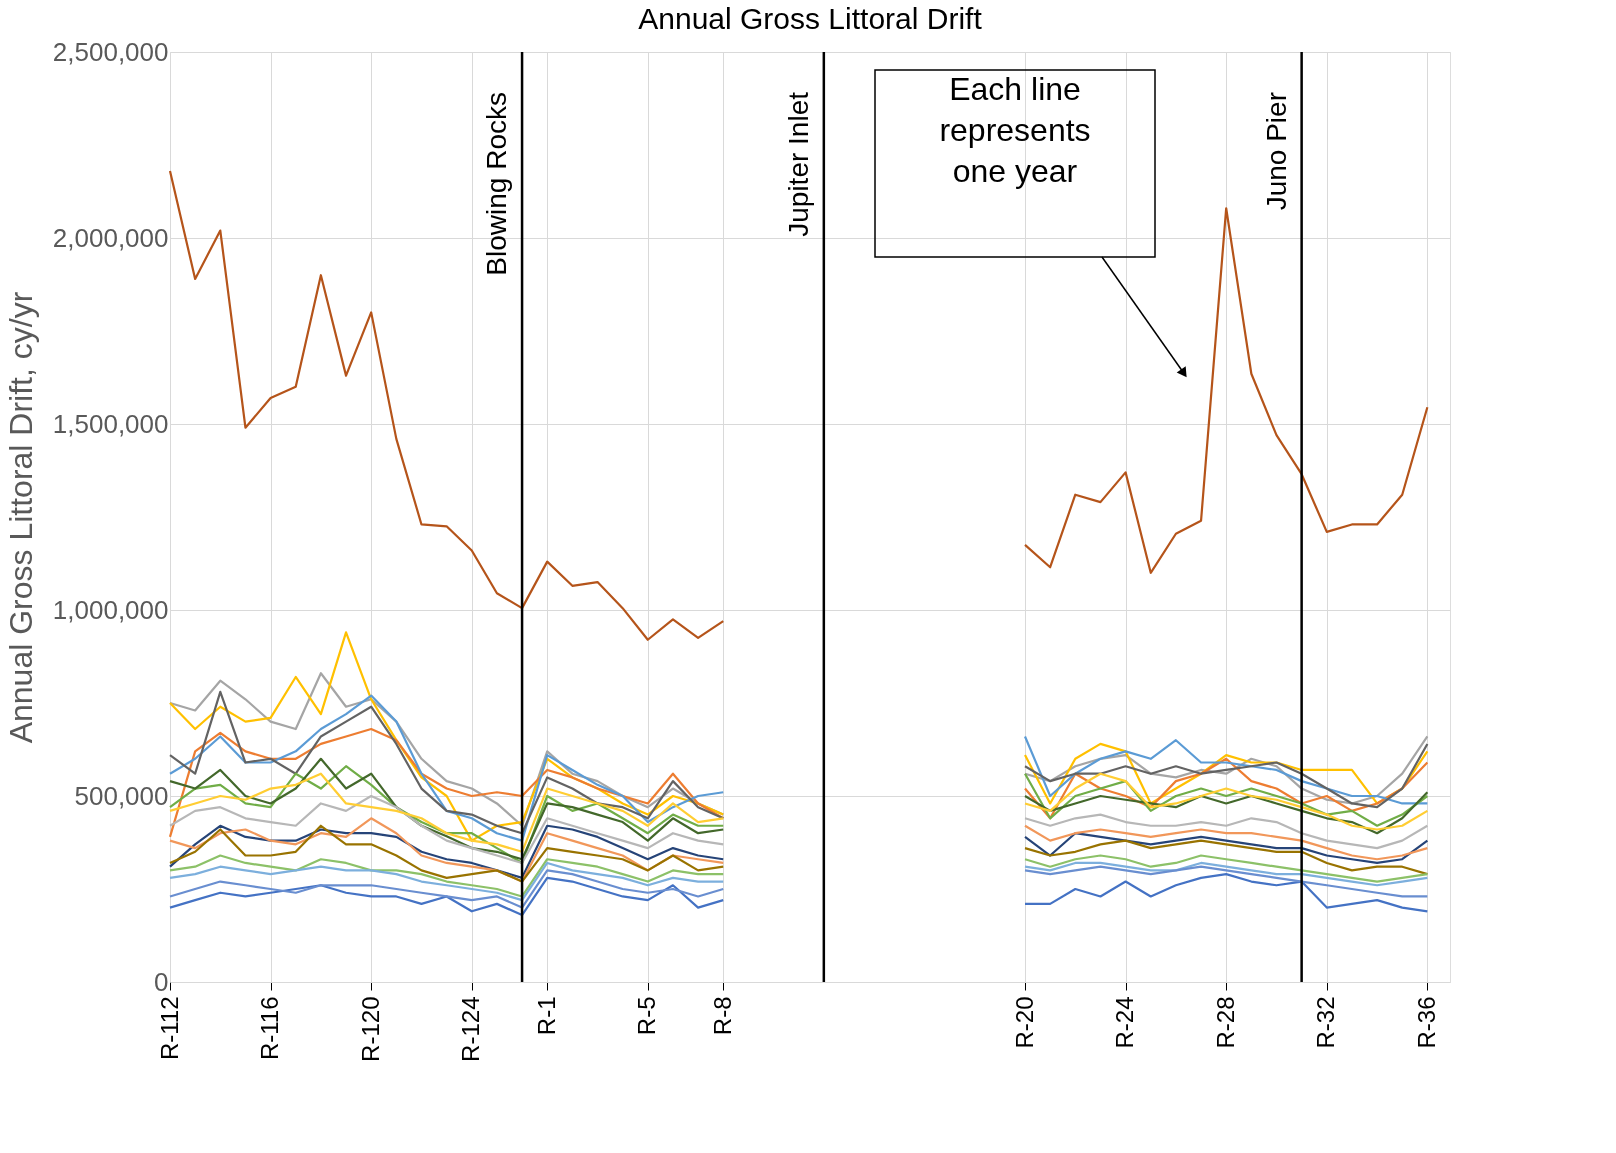 Image resolution: width=1616 pixels, height=1153 pixels. What do you see at coordinates (722, 1016) in the screenshot?
I see `x-tick-label: R-8` at bounding box center [722, 1016].